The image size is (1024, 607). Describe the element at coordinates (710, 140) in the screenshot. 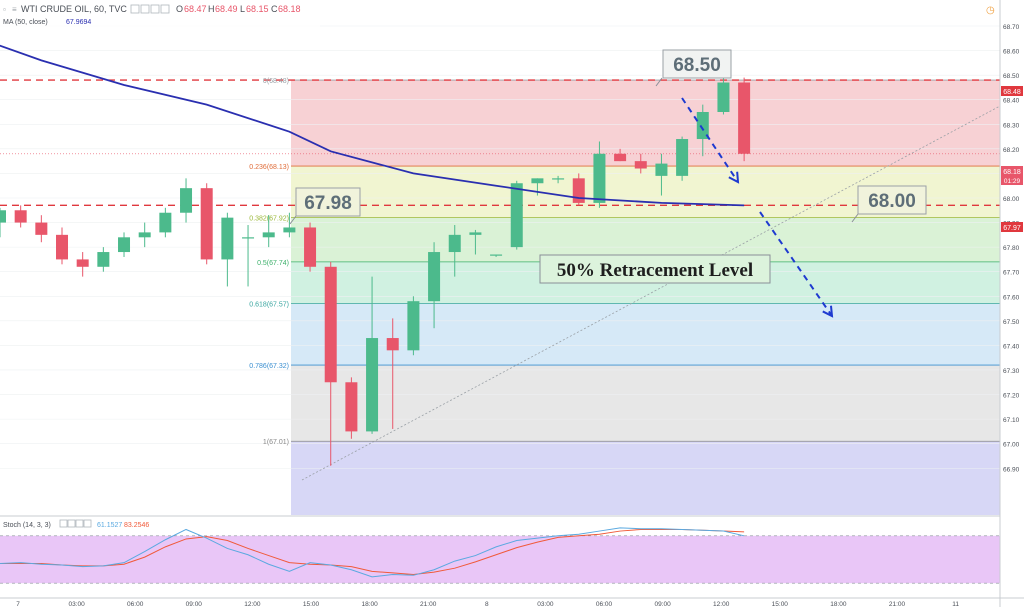

I see `projection-arrow-shaft` at that location.